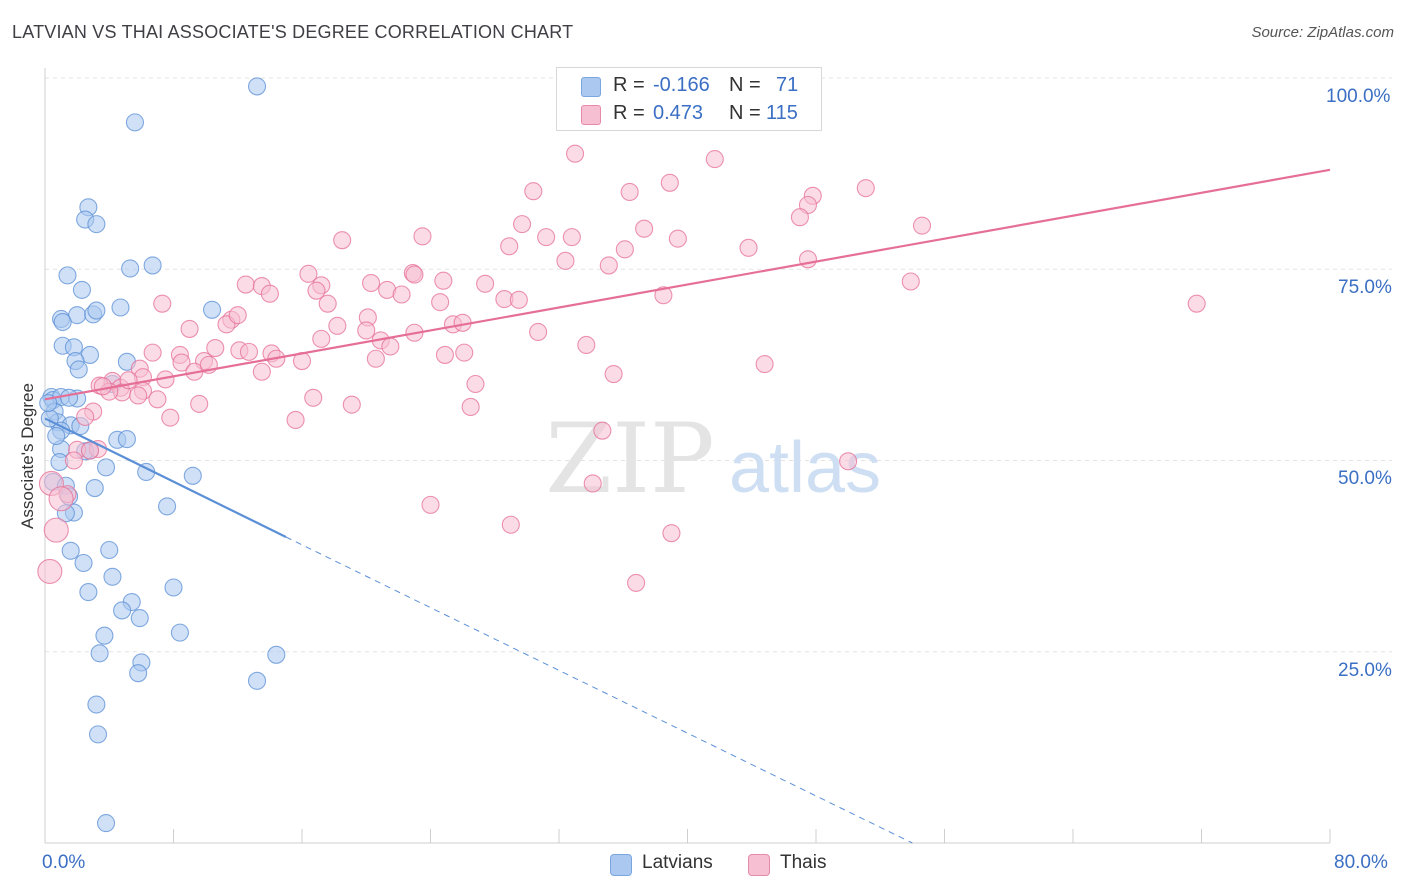 The image size is (1406, 892). I want to click on watermark: ZIP atlas, so click(713, 459).